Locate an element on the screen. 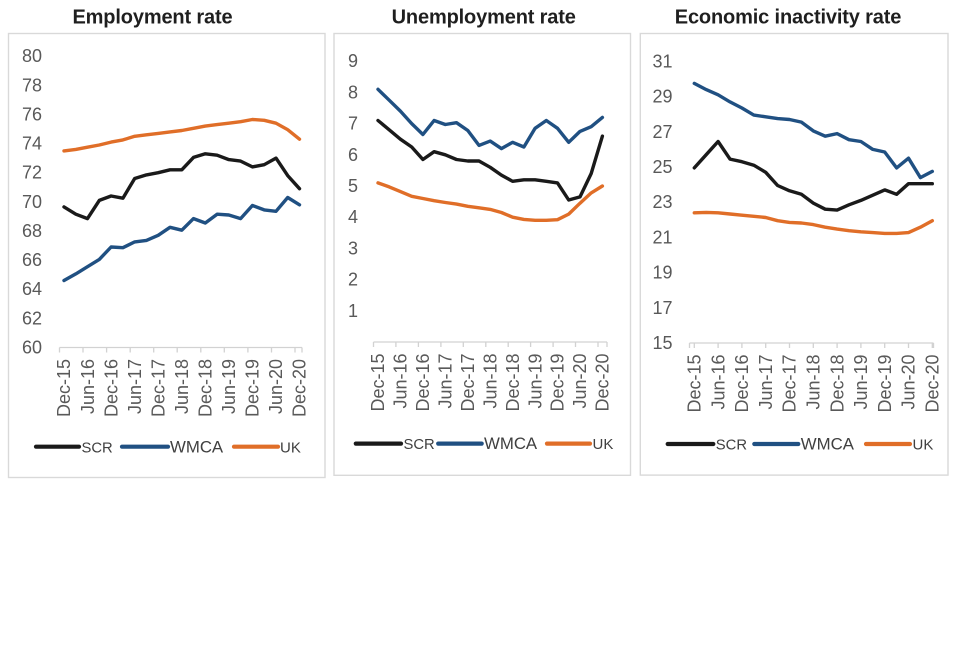  svg-text: 15 is located at coordinates (662, 343).